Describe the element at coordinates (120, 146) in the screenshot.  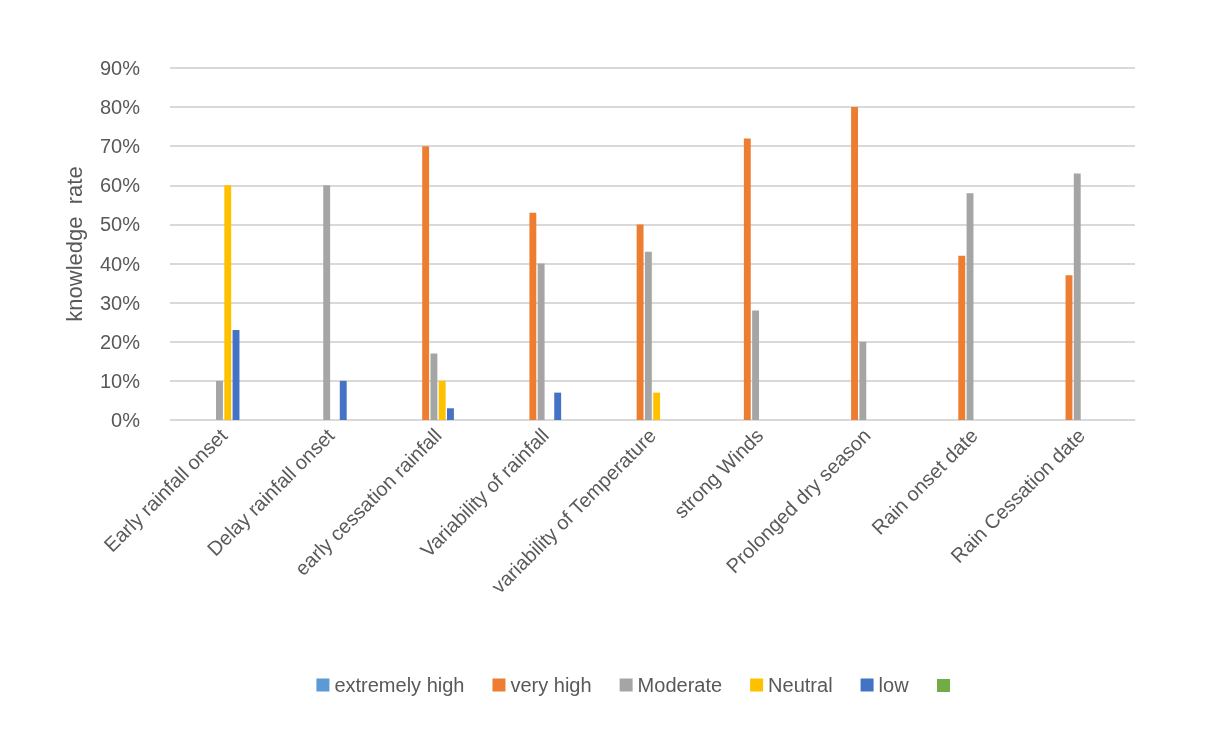
I see `y-tick-label: 70%` at that location.